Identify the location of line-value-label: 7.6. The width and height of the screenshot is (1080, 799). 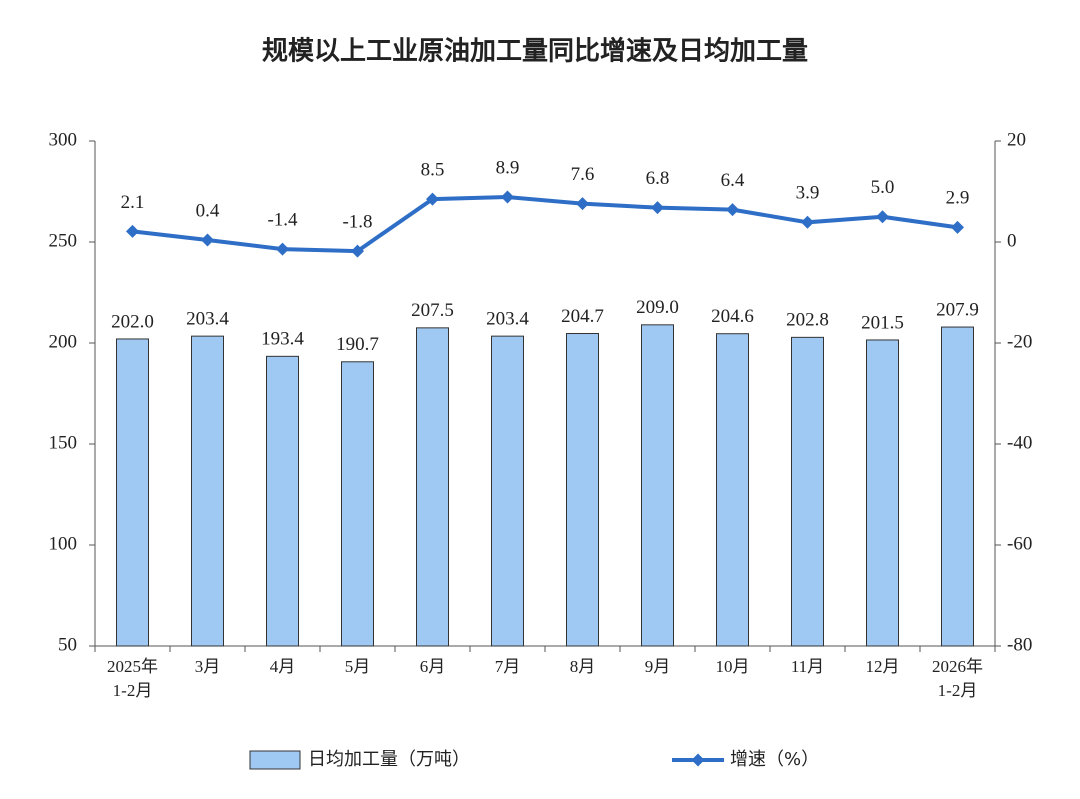
(583, 174).